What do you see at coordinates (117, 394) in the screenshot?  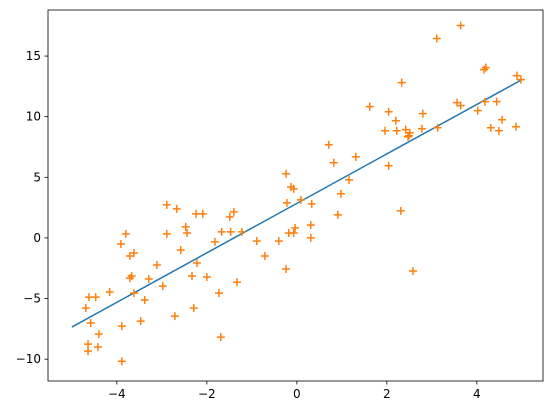 I see `x-tick-label: −4` at bounding box center [117, 394].